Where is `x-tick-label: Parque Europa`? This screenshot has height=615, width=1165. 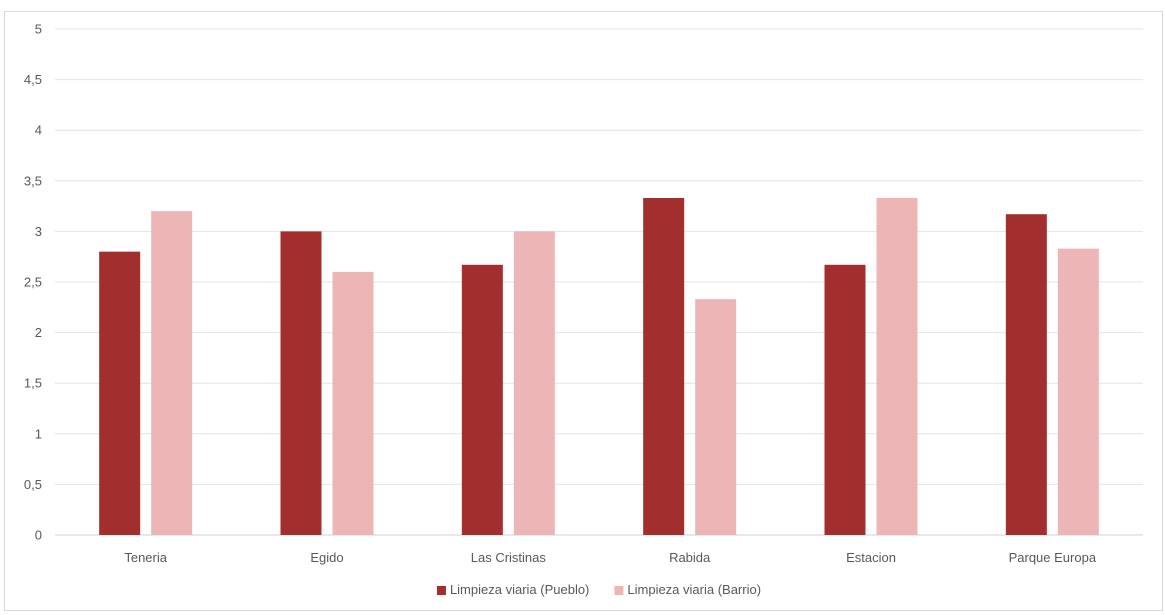
x-tick-label: Parque Europa is located at coordinates (1053, 557).